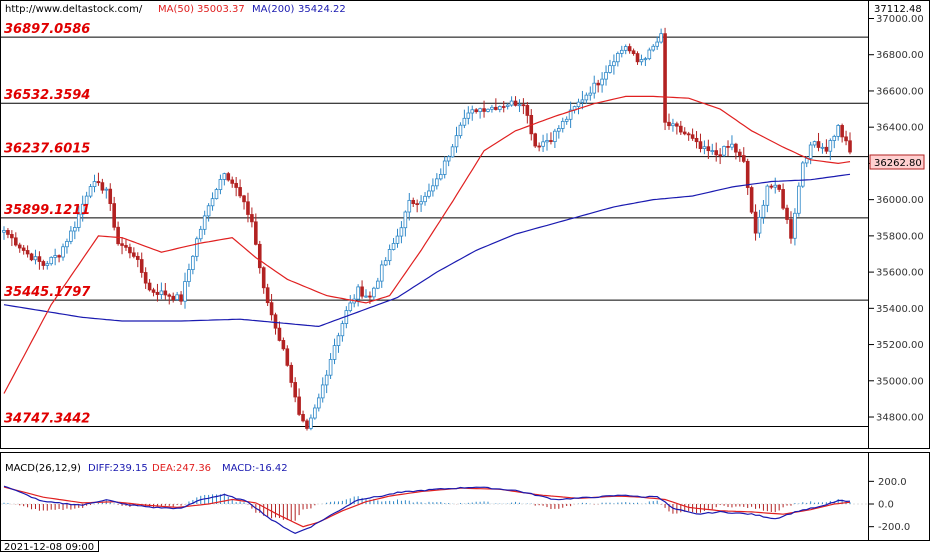 This screenshot has width=930, height=552. Describe the element at coordinates (322, 9) in the screenshot. I see `ma200-value: 35424.22` at that location.